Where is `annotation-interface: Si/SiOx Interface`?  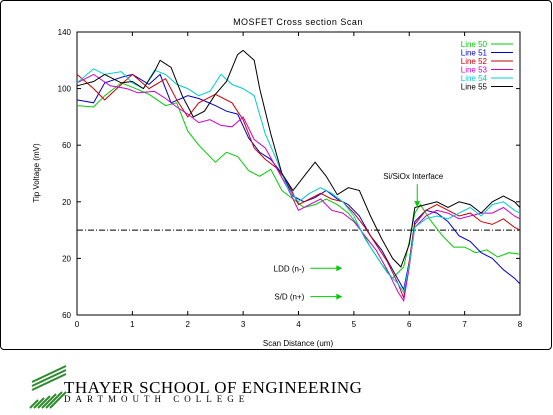
annotation-interface: Si/SiOx Interface is located at coordinates (413, 176).